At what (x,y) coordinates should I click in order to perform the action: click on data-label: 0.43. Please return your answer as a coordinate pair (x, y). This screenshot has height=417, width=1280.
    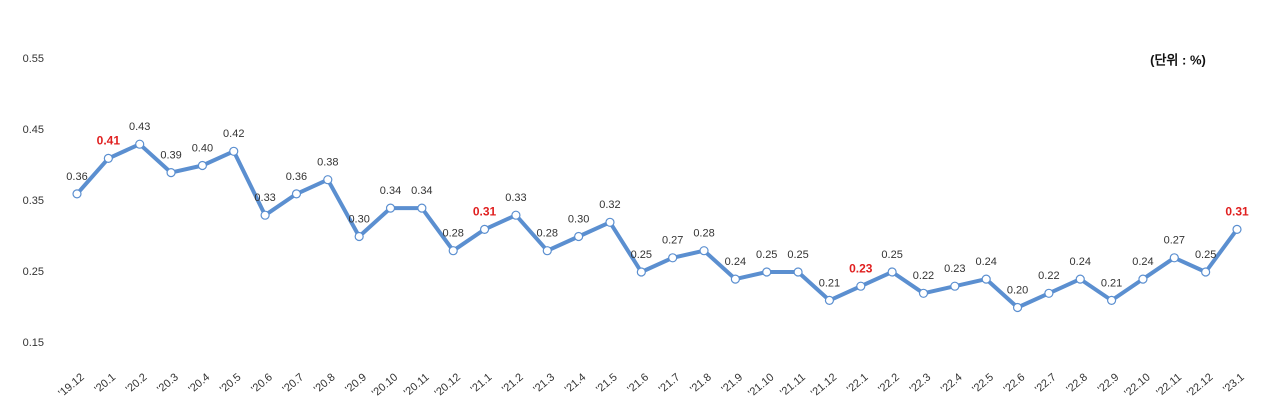
    Looking at the image, I should click on (139, 127).